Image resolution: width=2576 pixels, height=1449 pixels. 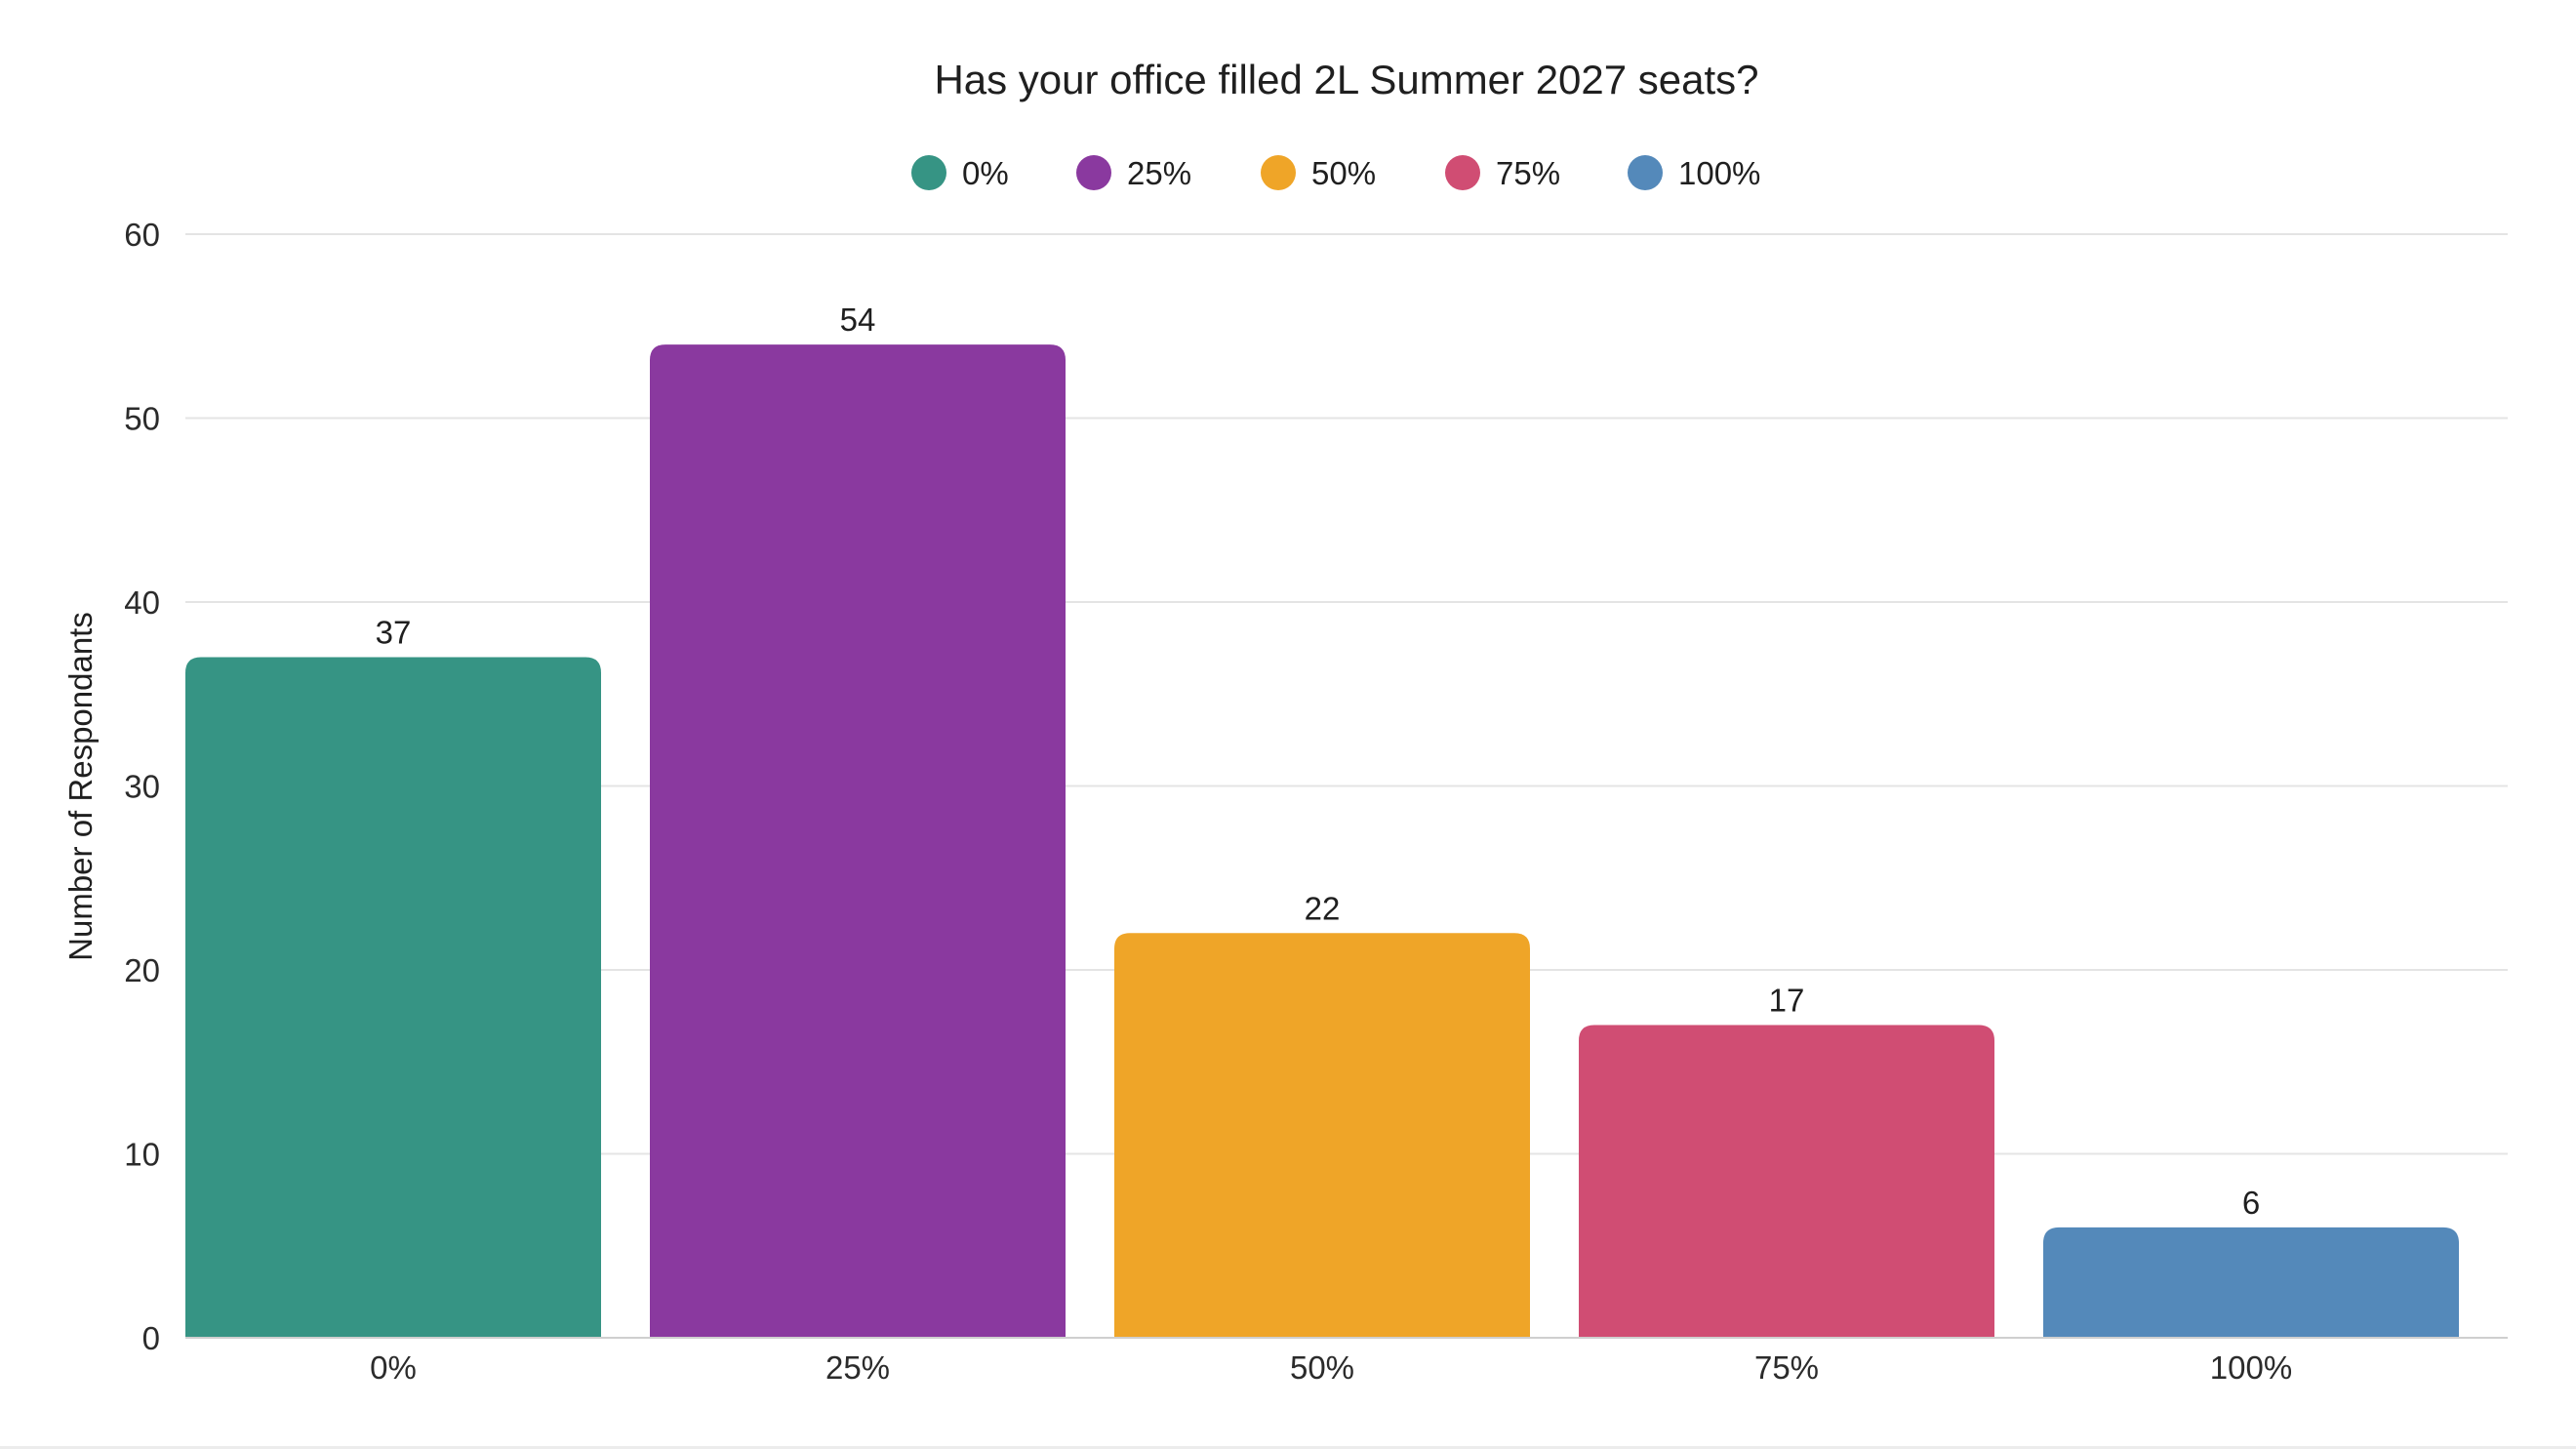 What do you see at coordinates (393, 1367) in the screenshot?
I see `x-tick-label: 0%` at bounding box center [393, 1367].